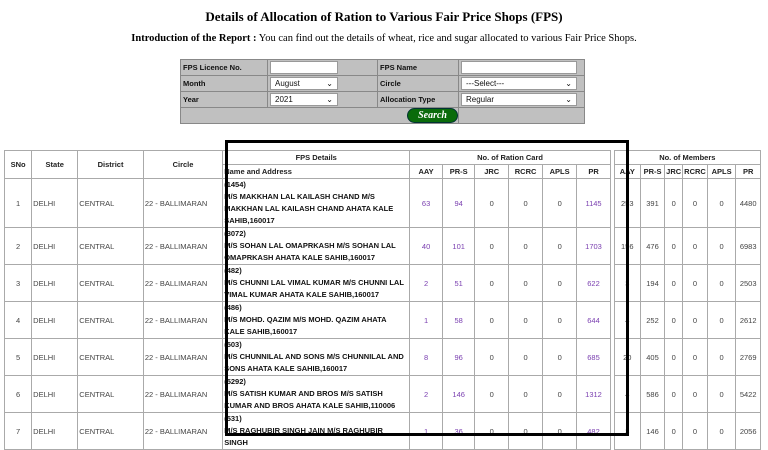 The width and height of the screenshot is (768, 450). I want to click on ration-col-rcrc: RCRC, so click(526, 171).